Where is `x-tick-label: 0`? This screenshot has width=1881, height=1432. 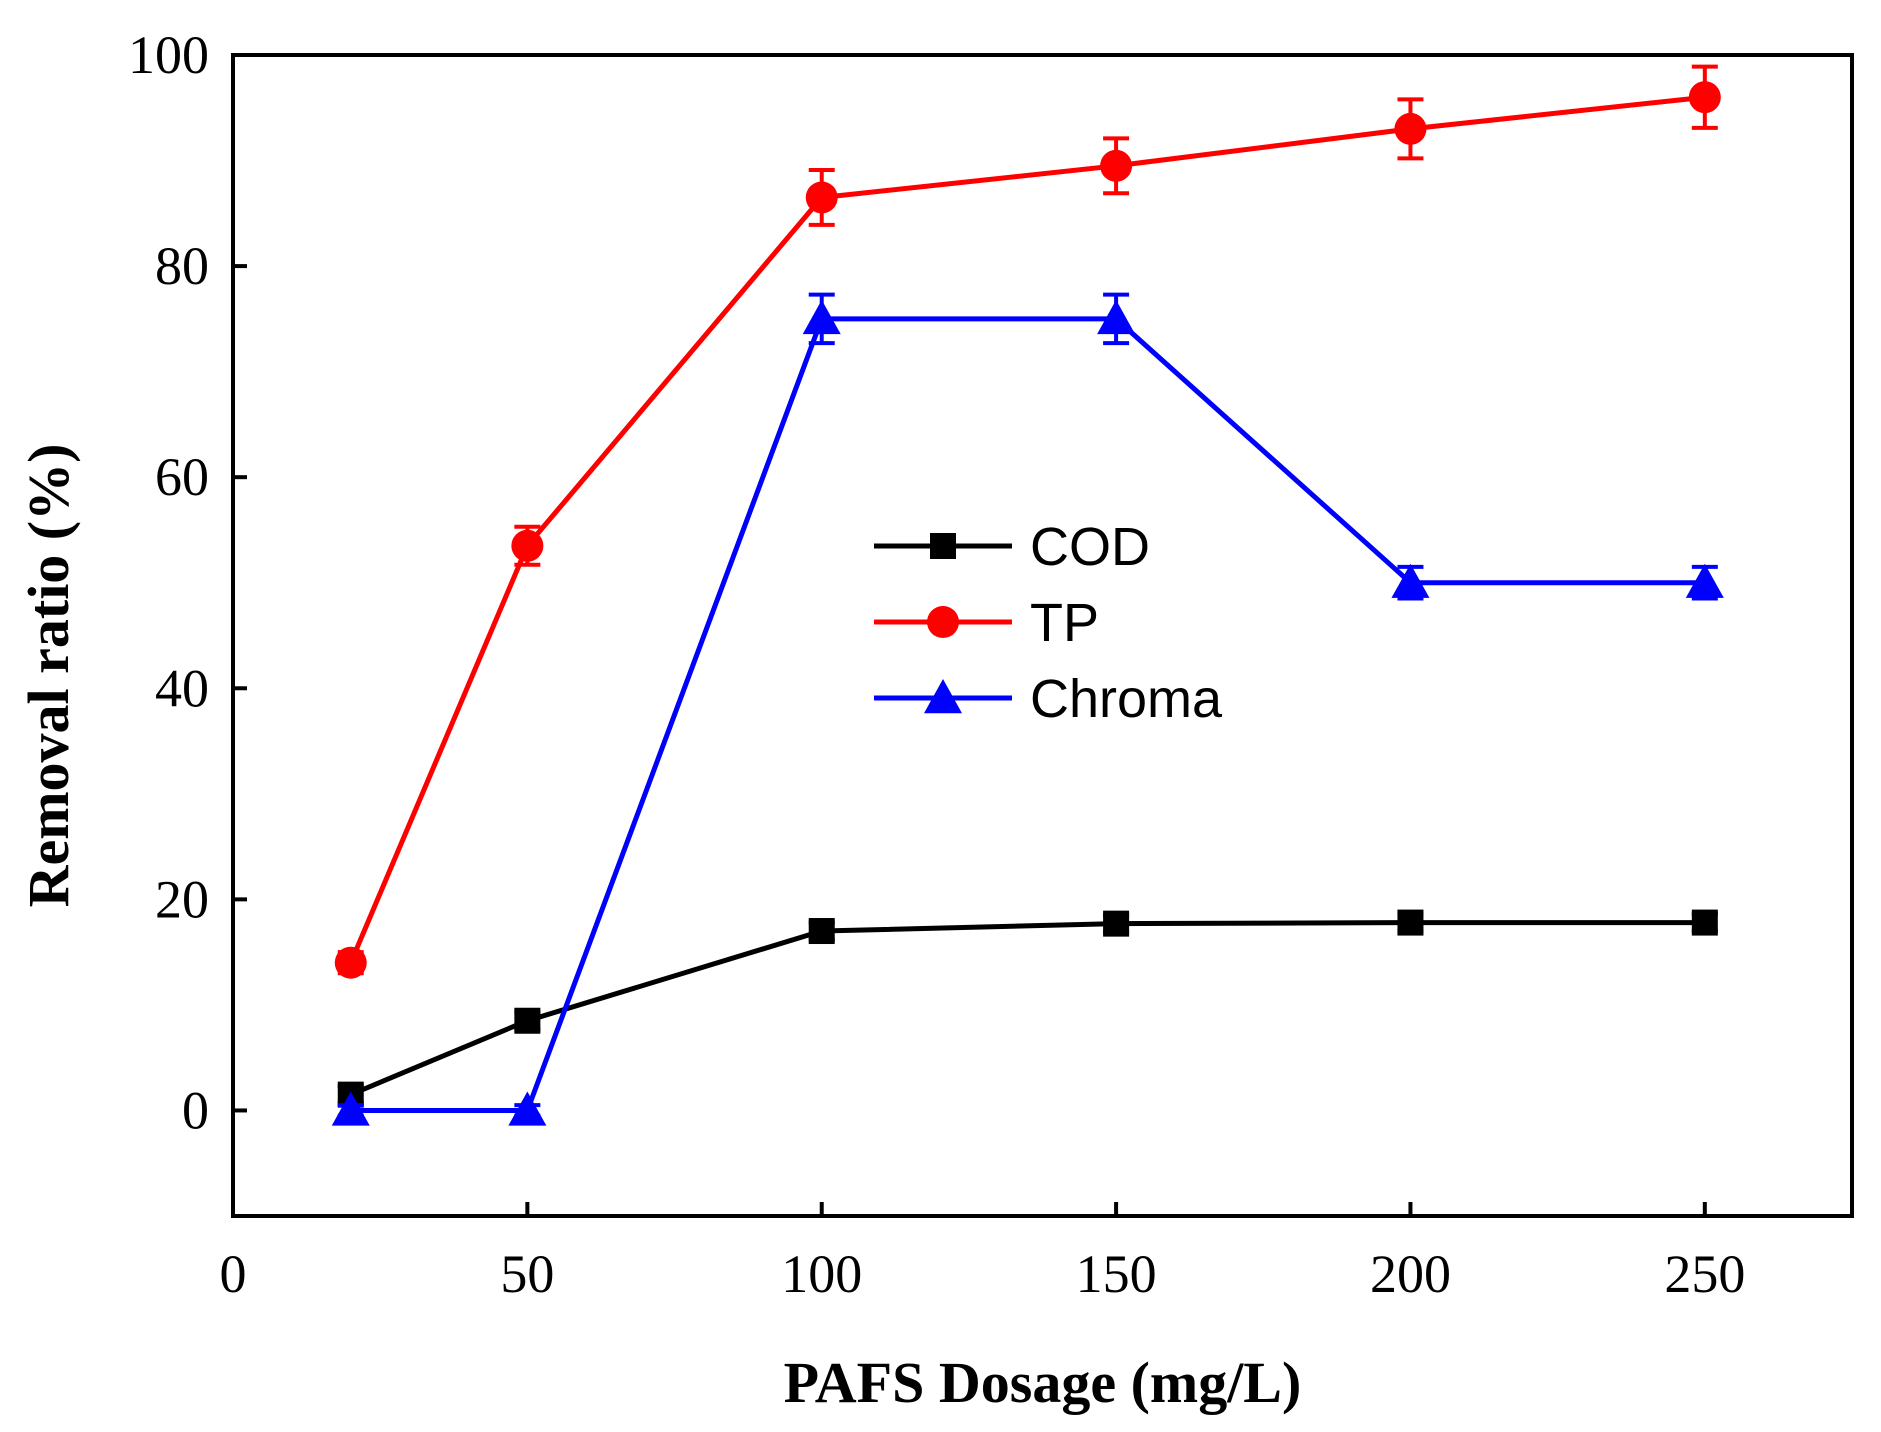 x-tick-label: 0 is located at coordinates (233, 1274).